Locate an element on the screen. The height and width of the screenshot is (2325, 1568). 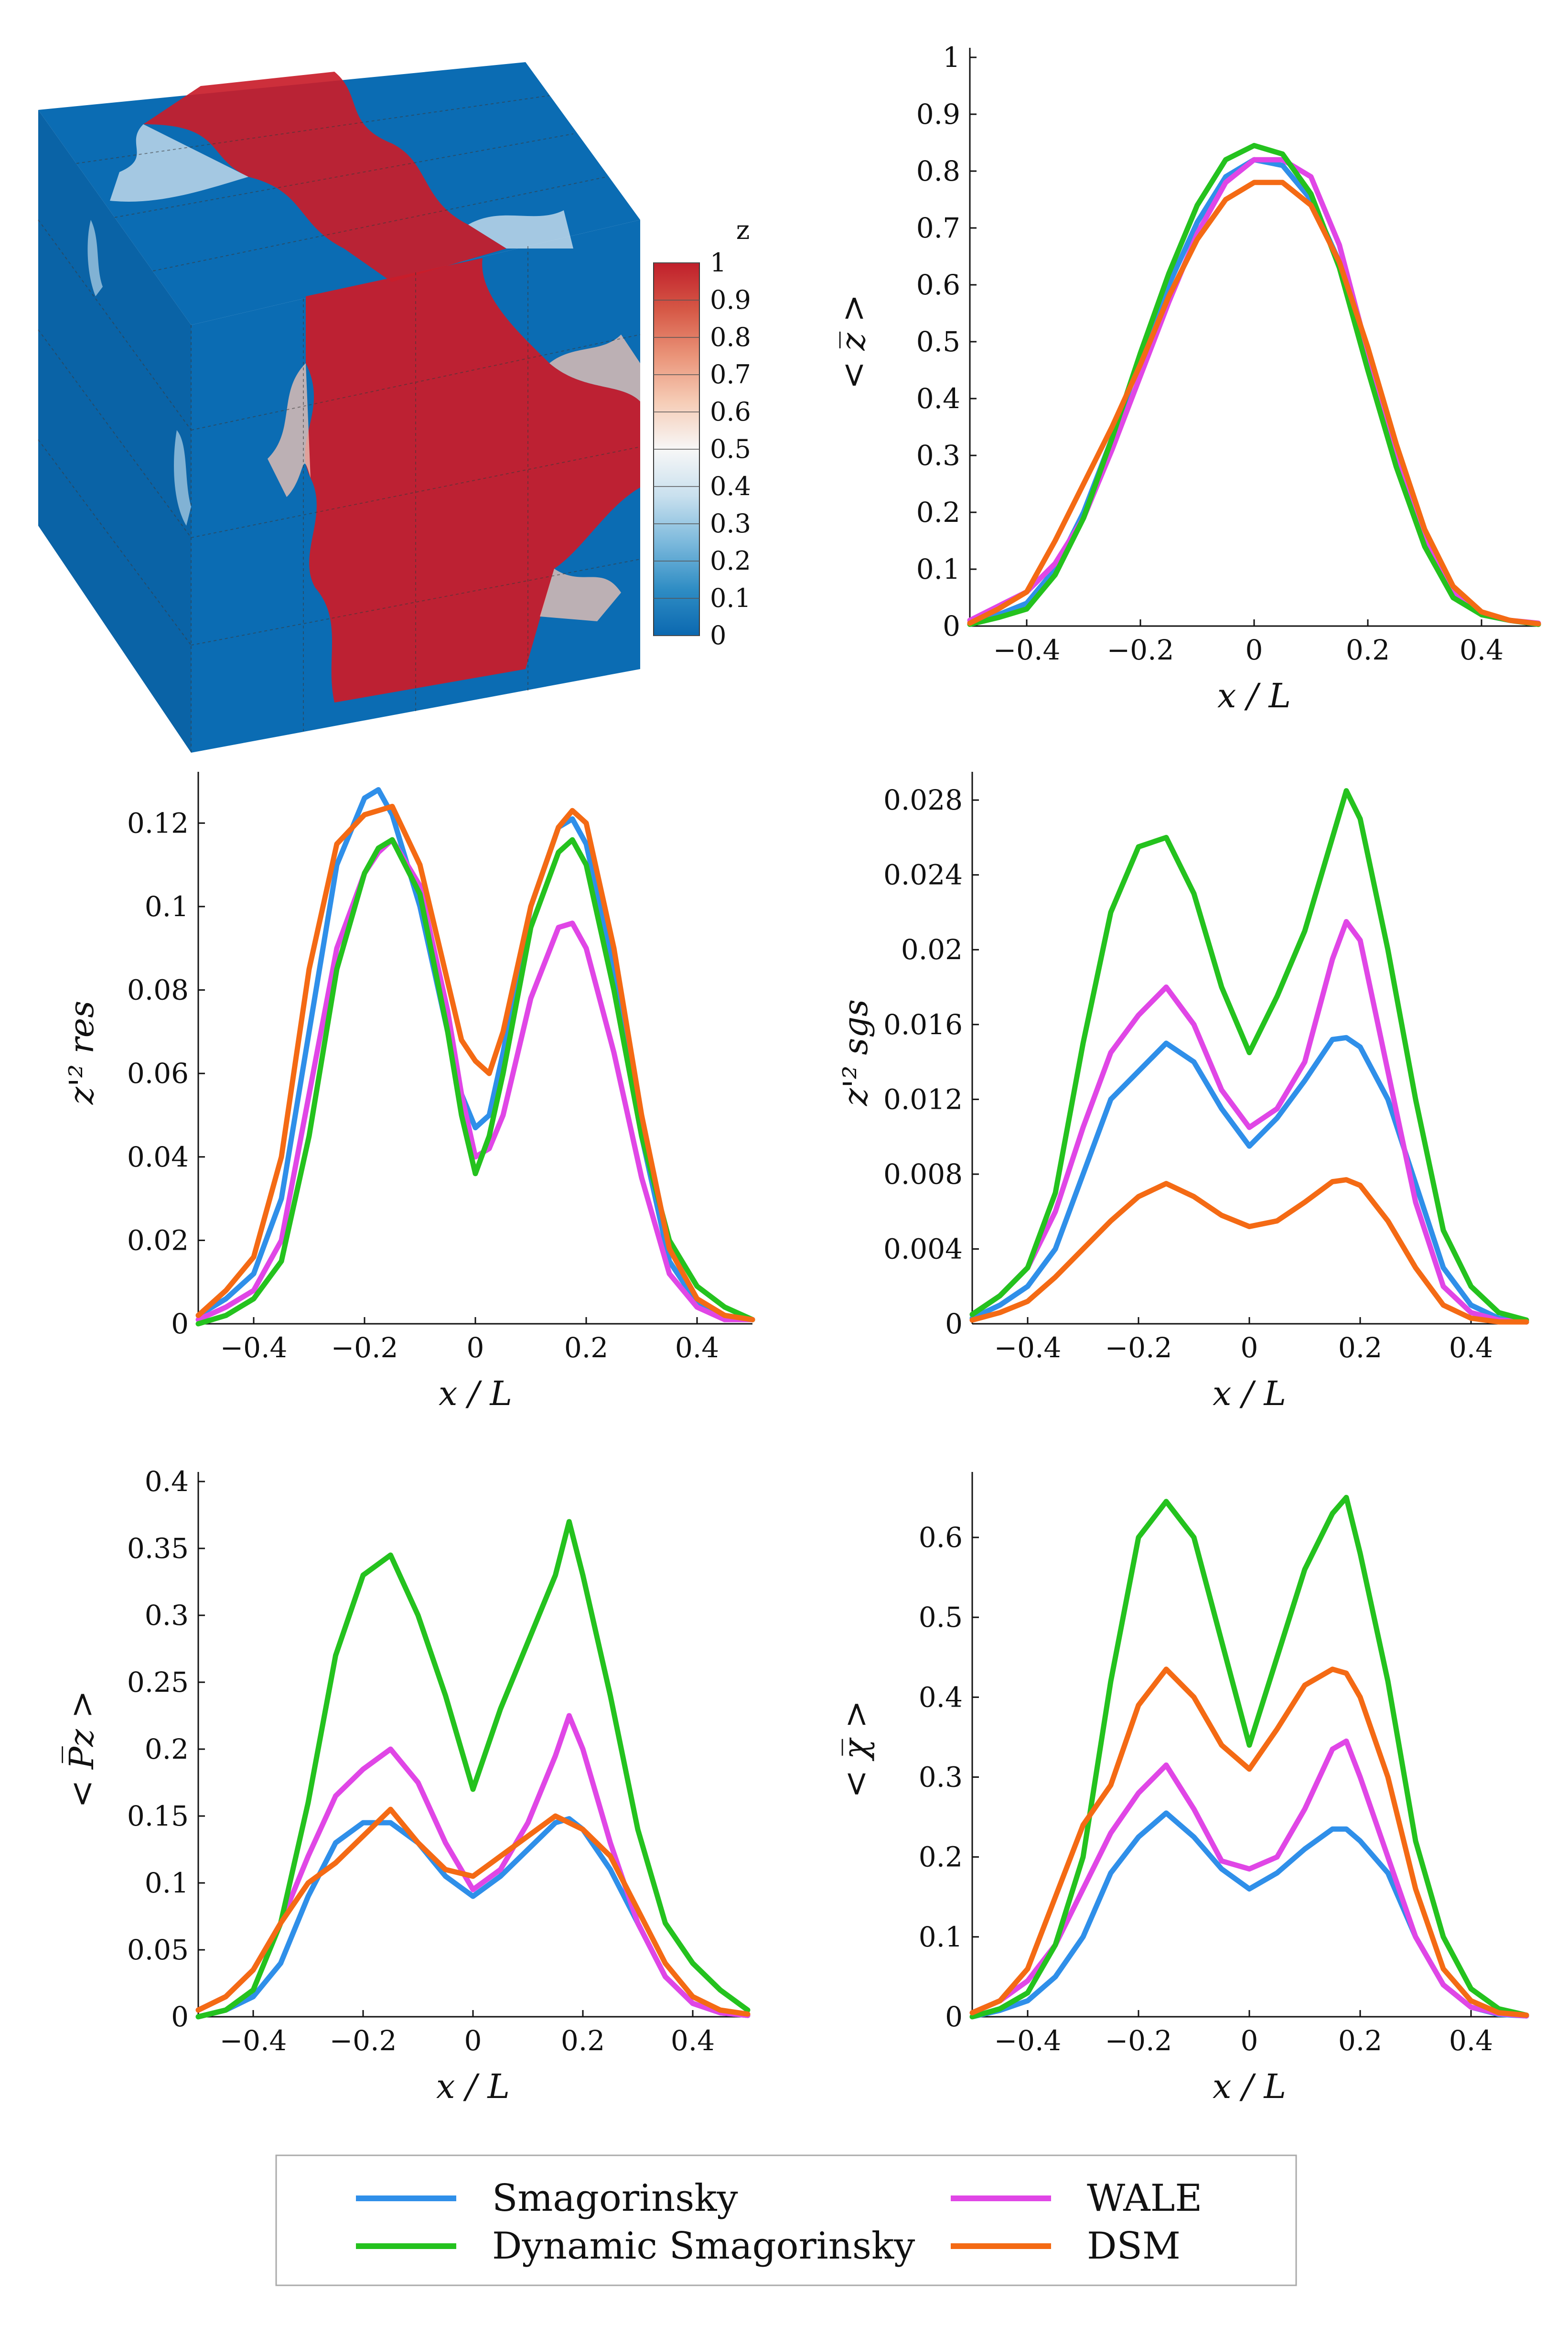
cube-left-face is located at coordinates (115, 431).